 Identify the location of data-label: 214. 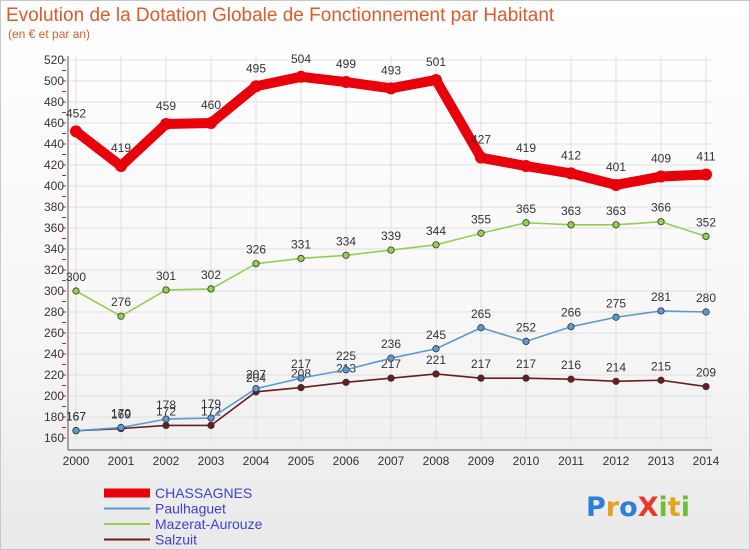
(616, 367).